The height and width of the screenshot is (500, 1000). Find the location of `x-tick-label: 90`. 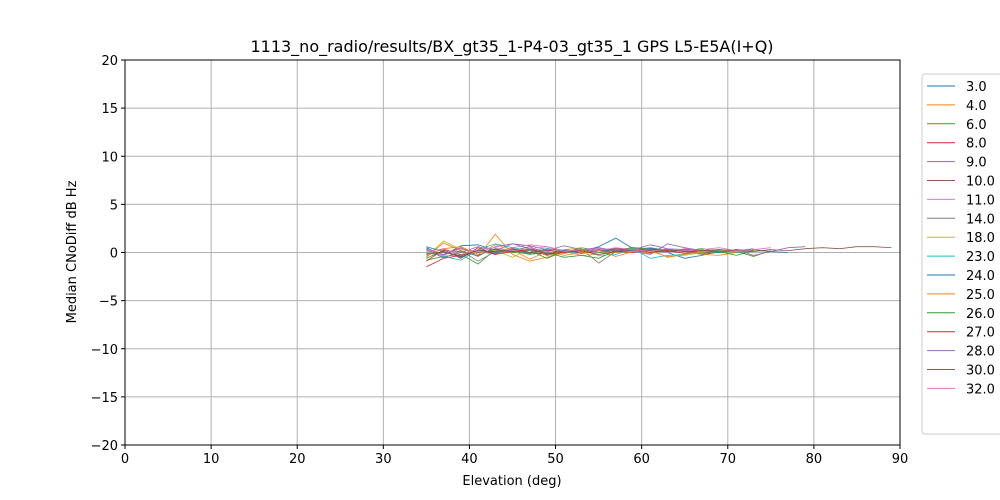

x-tick-label: 90 is located at coordinates (900, 459).